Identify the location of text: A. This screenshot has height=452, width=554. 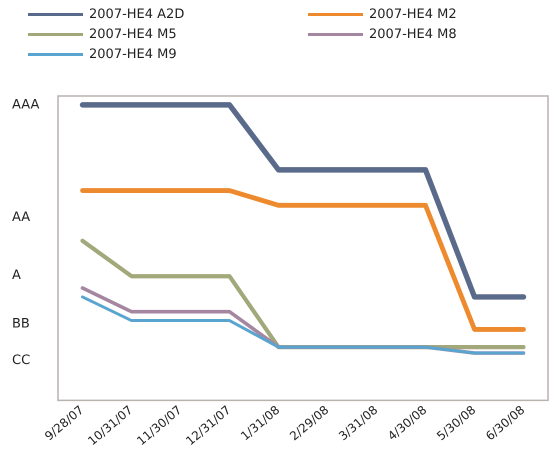
(16, 275).